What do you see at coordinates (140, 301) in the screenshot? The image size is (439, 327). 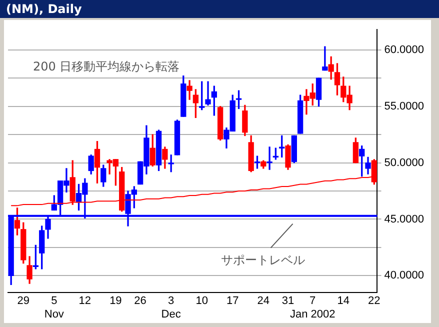 I see `x-tick-label: 26` at bounding box center [140, 301].